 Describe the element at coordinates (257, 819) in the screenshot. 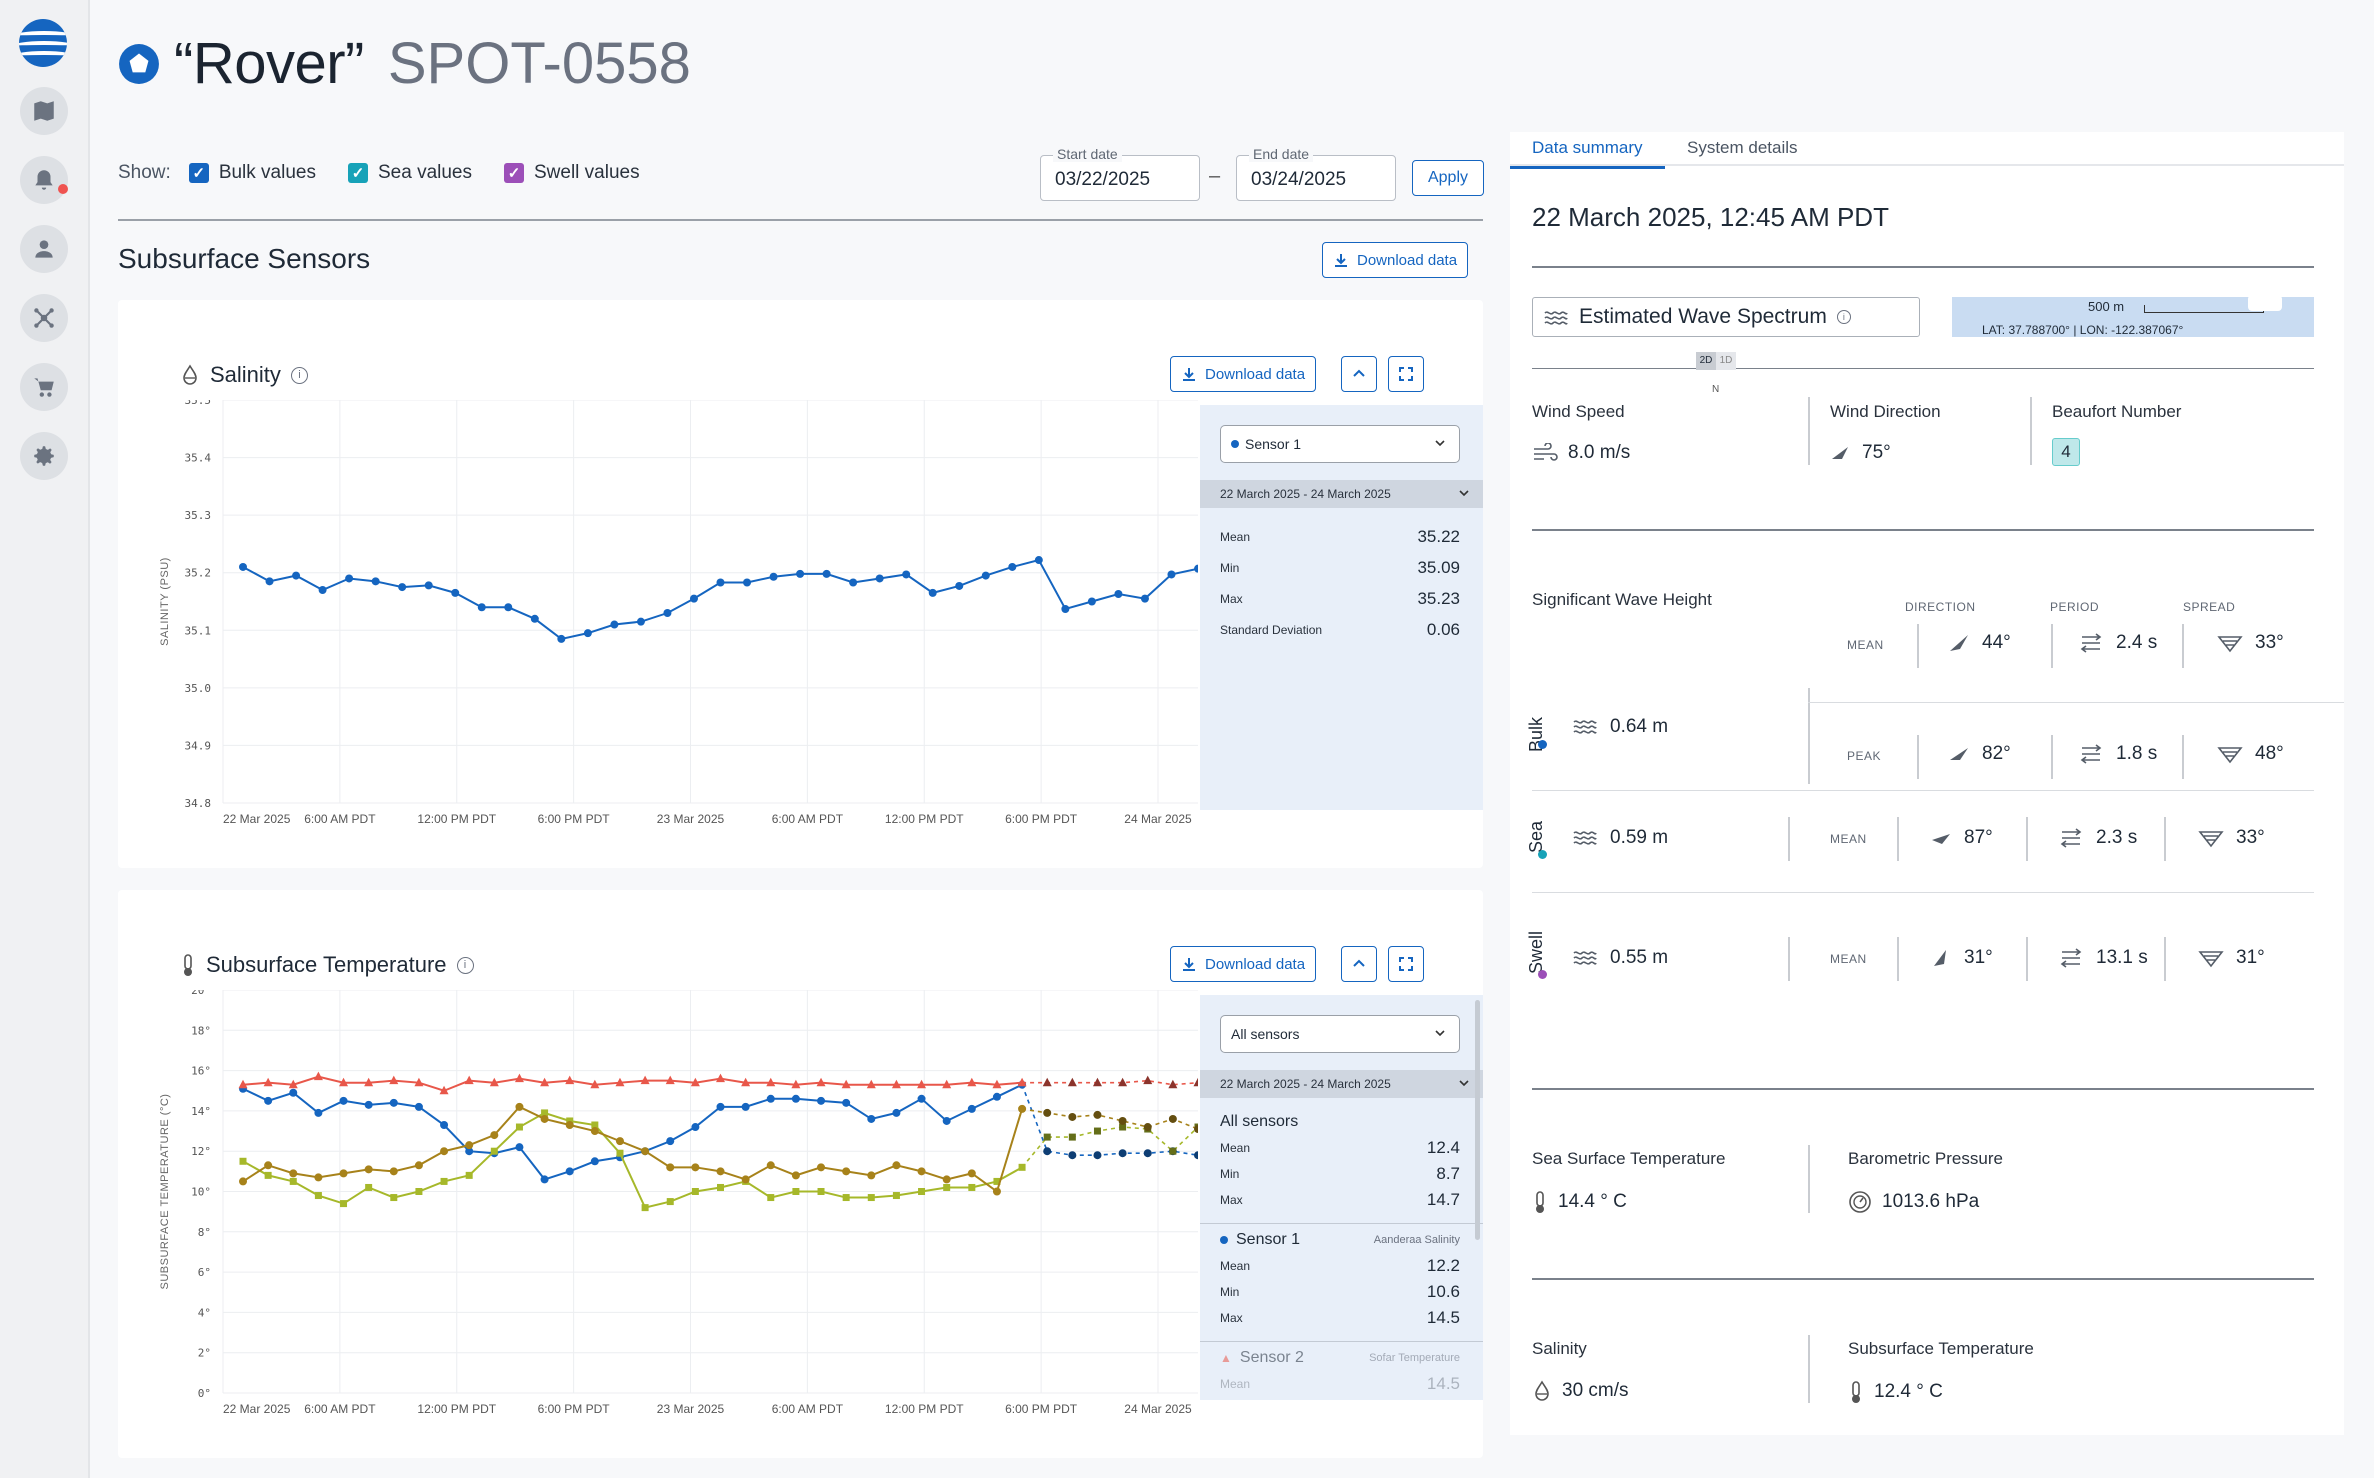

I see `x-tick-label: 22 Mar 2025` at that location.